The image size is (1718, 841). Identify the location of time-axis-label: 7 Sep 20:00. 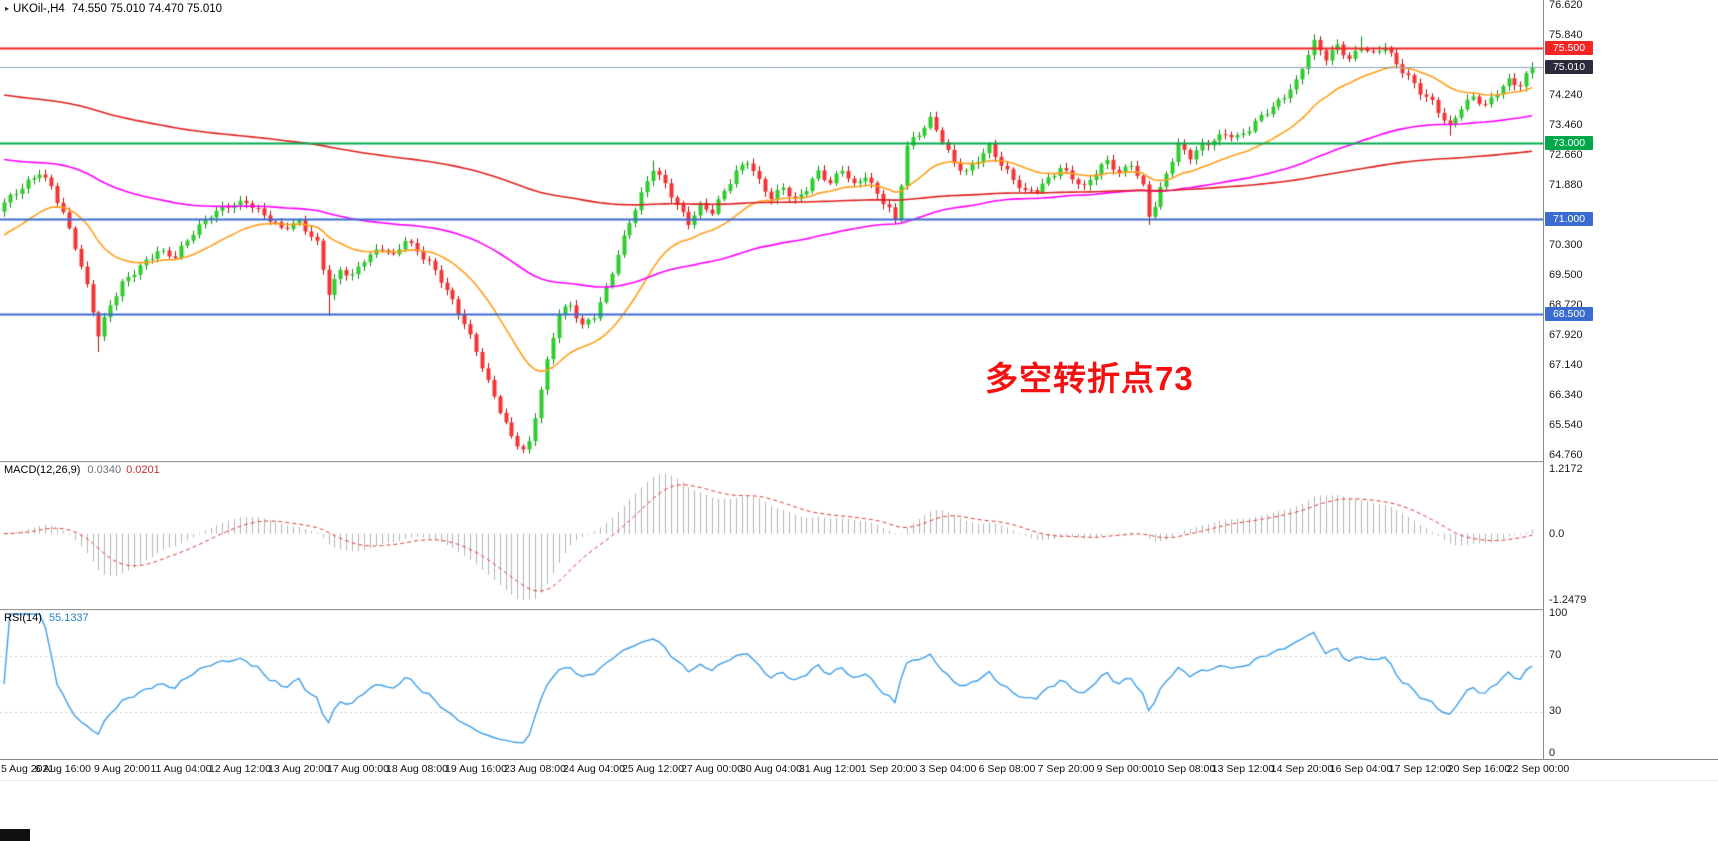
(1066, 769).